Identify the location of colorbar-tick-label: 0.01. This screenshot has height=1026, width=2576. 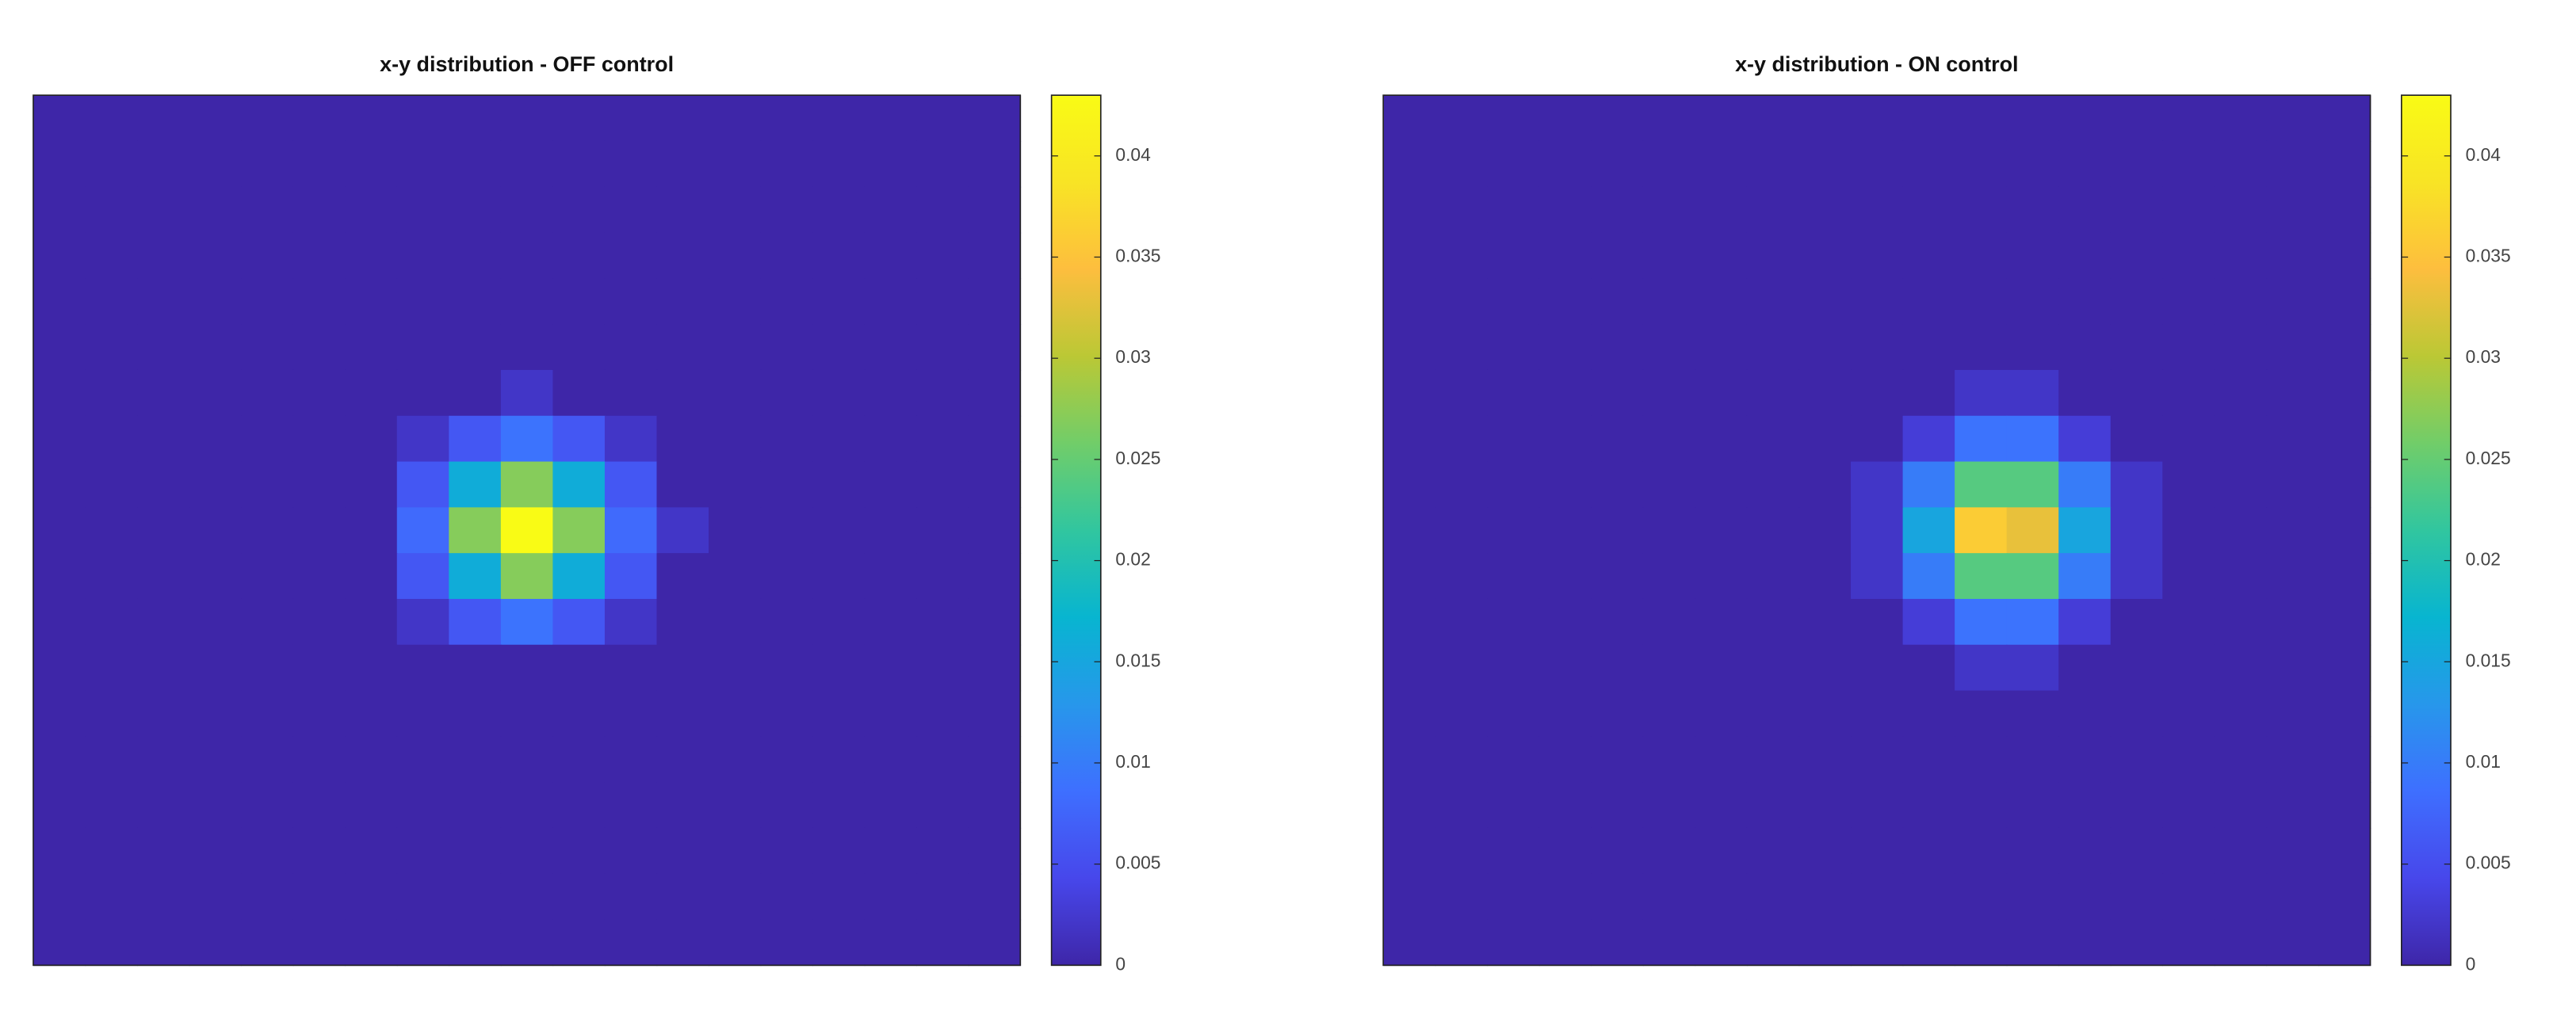
(2483, 761).